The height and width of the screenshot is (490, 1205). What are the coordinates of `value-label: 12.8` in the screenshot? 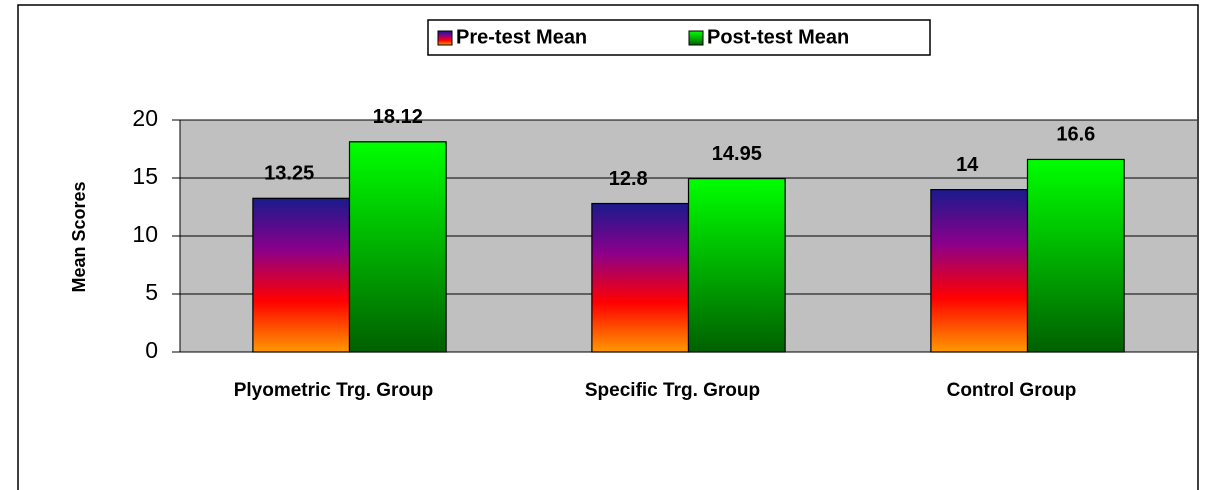 It's located at (628, 179).